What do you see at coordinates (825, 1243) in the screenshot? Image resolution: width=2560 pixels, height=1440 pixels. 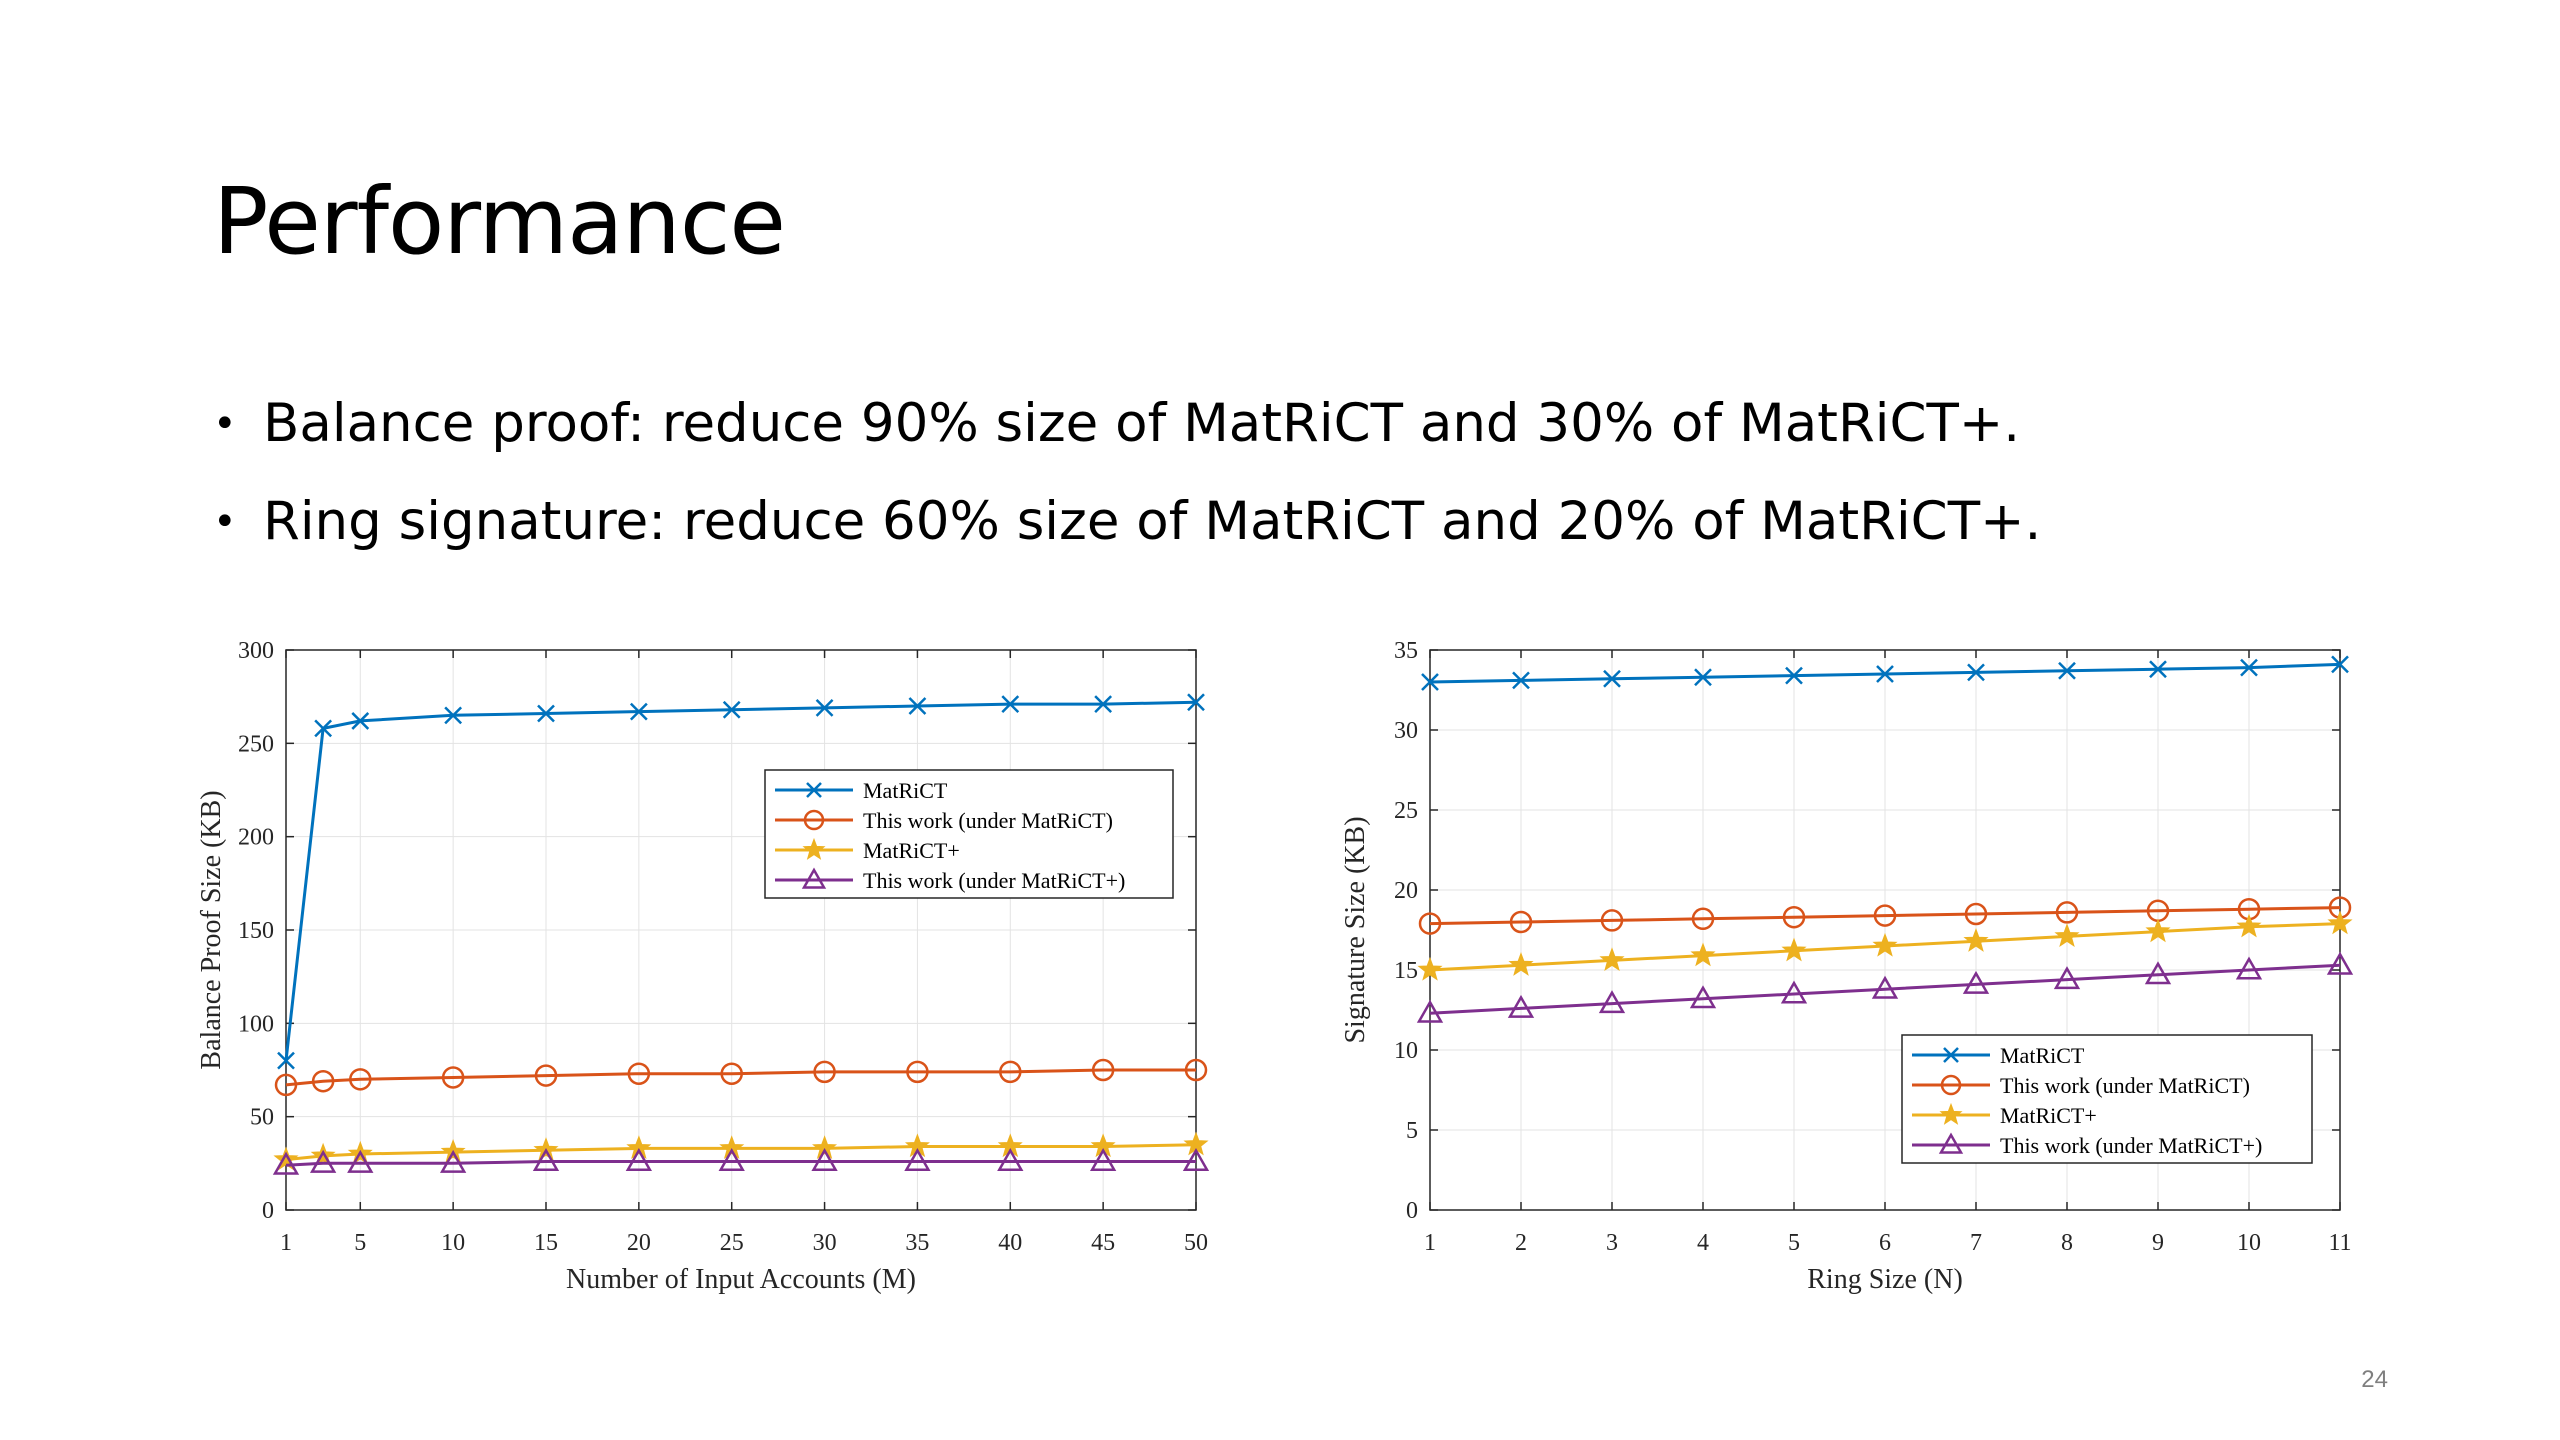 I see `x-tick-label: 30` at bounding box center [825, 1243].